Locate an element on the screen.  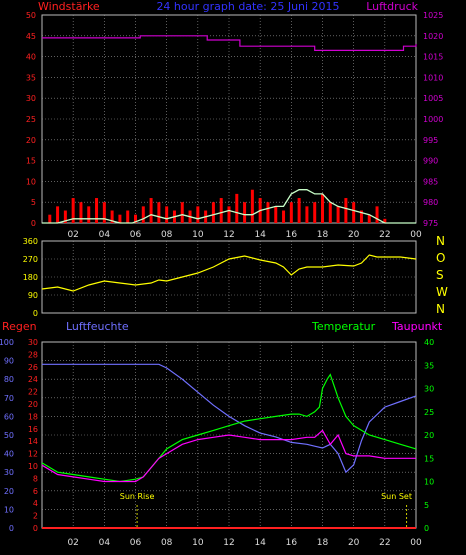
compass-label: O is located at coordinates (440, 258).